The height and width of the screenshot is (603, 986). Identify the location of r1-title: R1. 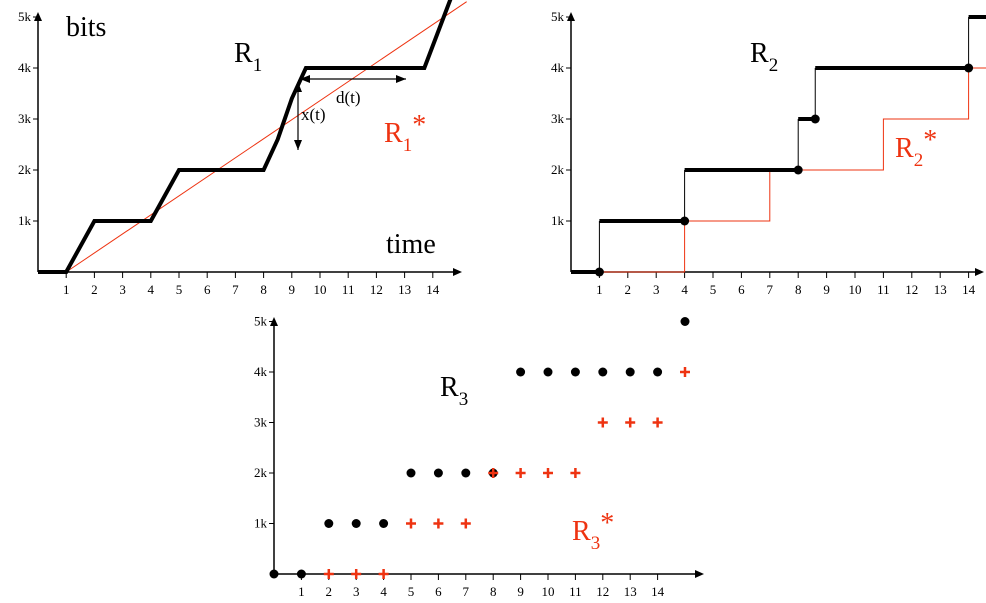
(248, 57).